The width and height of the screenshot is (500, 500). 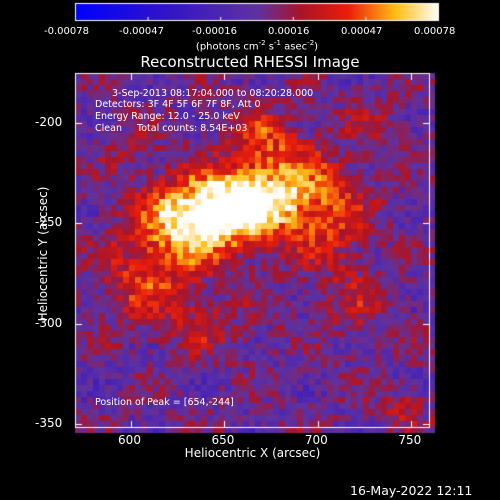 I want to click on colorbar-tick-label: 0.00078, so click(x=435, y=31).